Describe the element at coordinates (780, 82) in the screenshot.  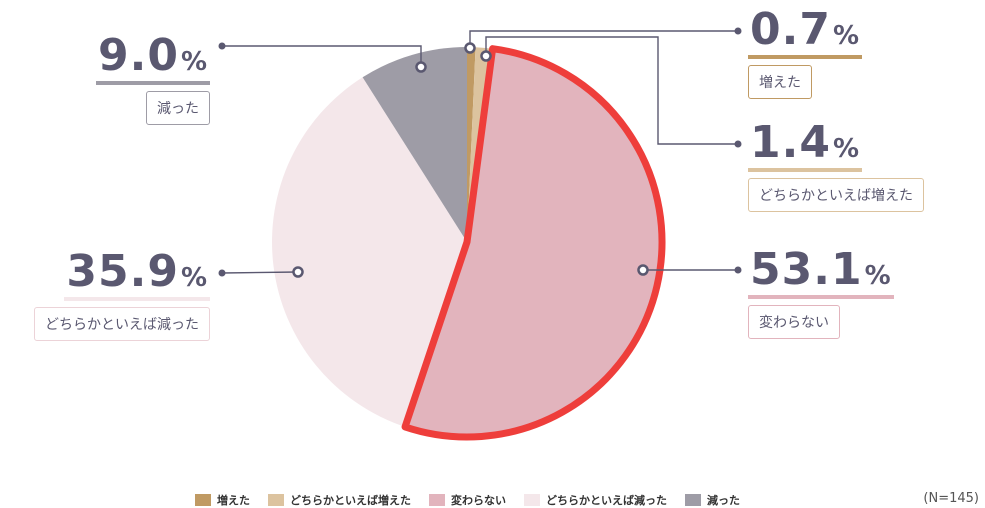
I see `category-tag: 増えた` at that location.